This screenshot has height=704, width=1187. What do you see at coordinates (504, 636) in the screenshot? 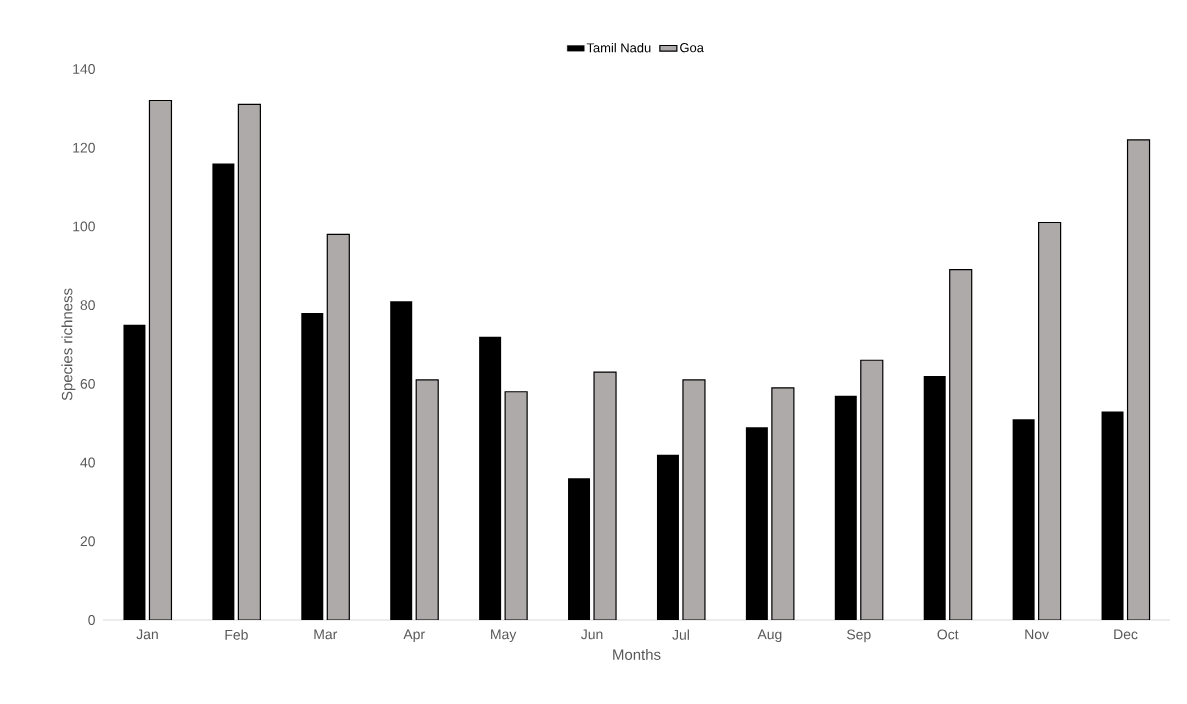
I see `x-tick-label: May` at bounding box center [504, 636].